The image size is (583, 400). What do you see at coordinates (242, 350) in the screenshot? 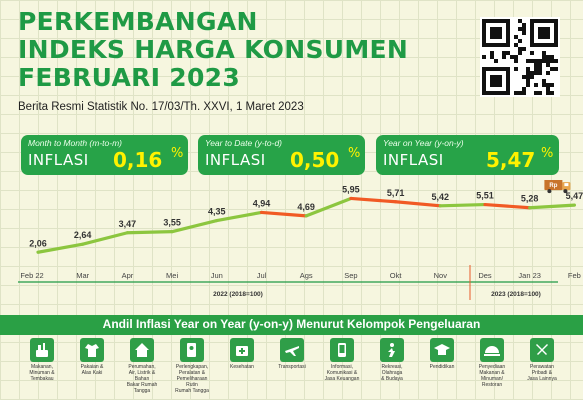
I see `health-icon` at bounding box center [242, 350].